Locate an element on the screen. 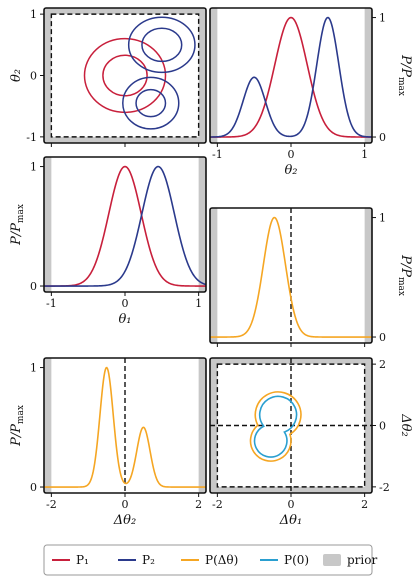 The height and width of the screenshot is (582, 415). x-axis-label: Δθ₂ is located at coordinates (124, 520).